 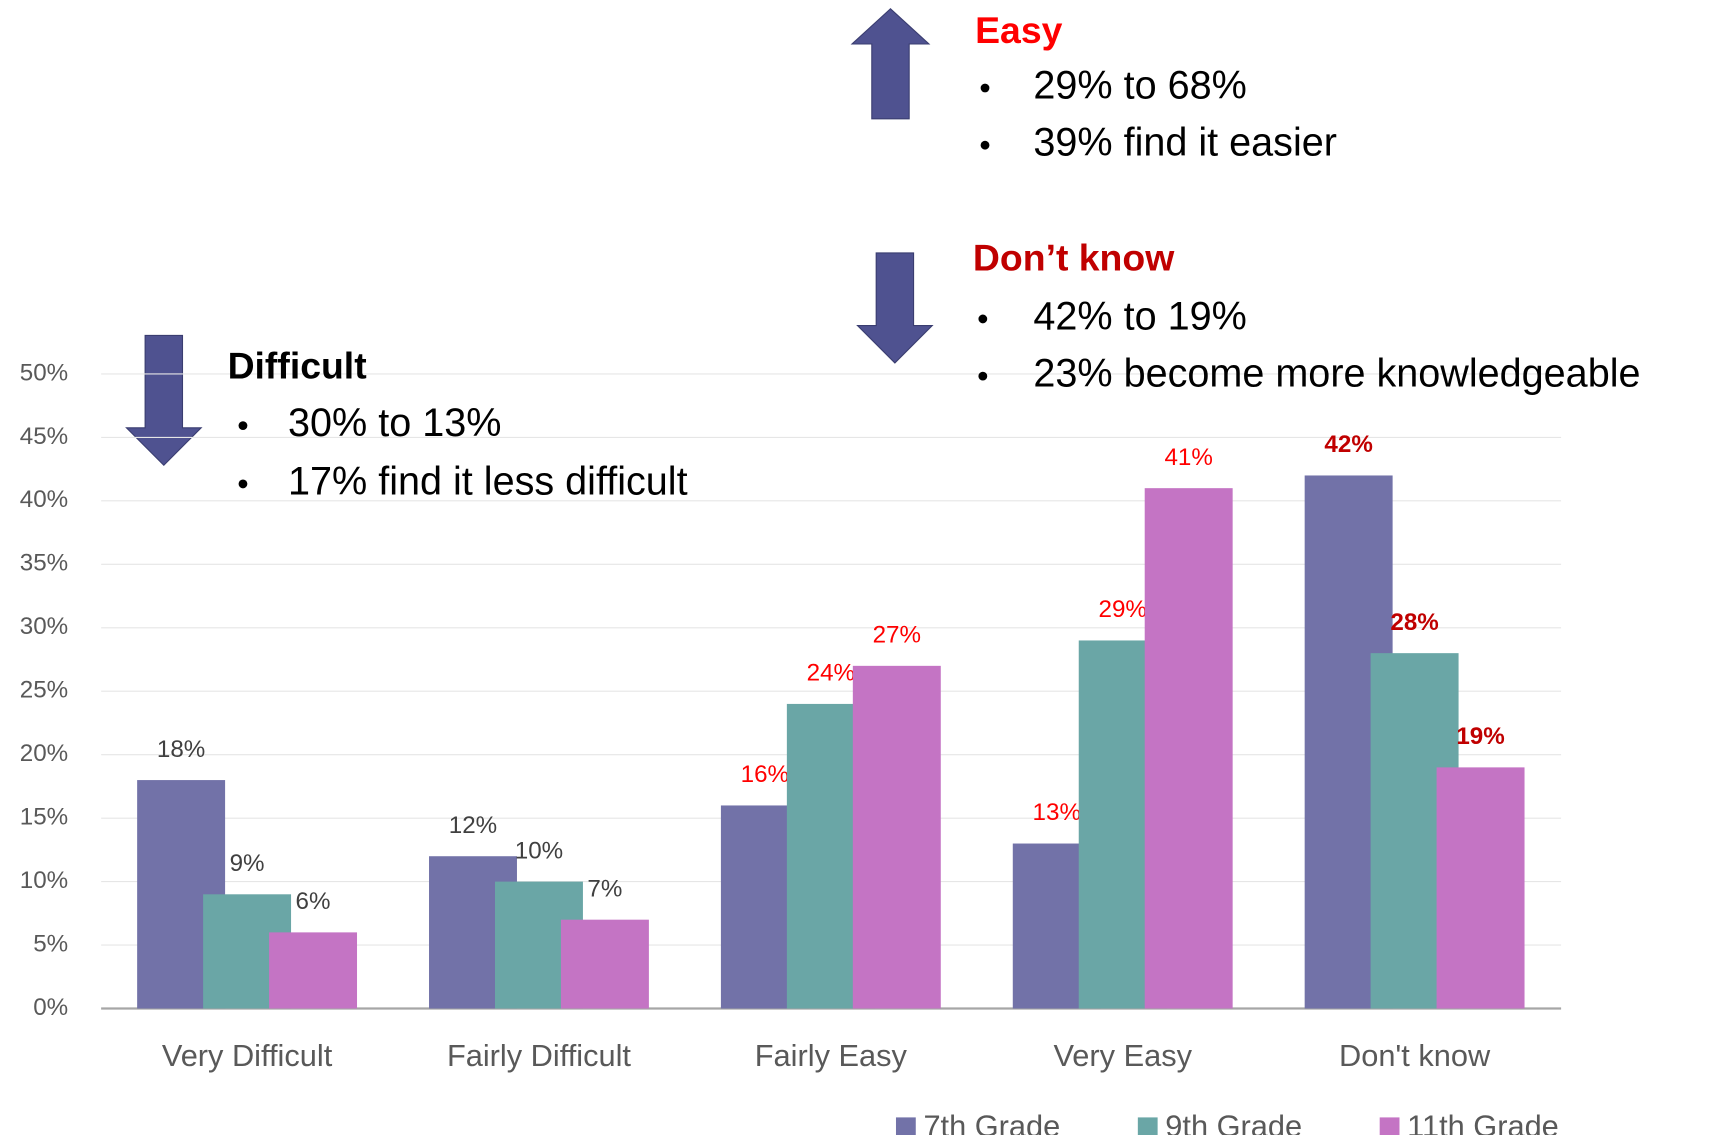 I want to click on y-tick-label: 20%, so click(x=44, y=753).